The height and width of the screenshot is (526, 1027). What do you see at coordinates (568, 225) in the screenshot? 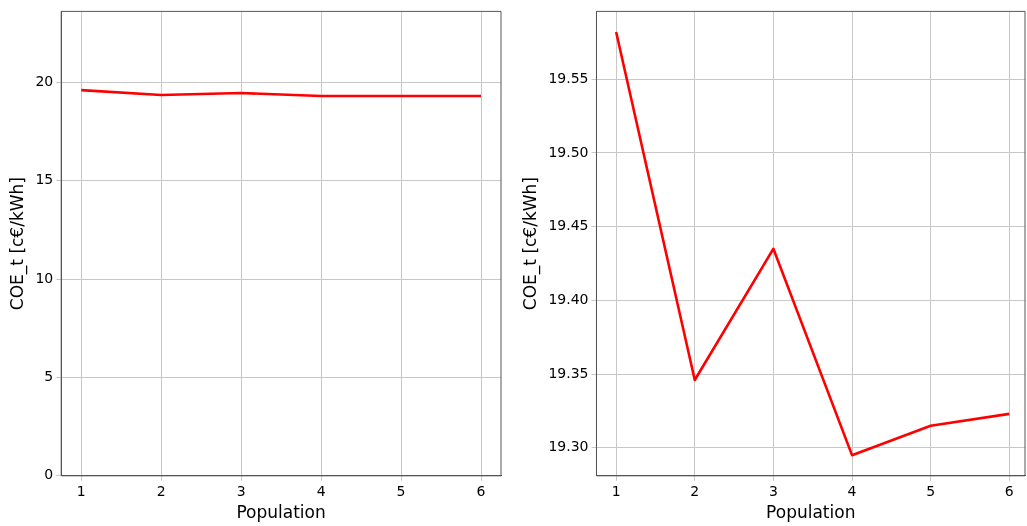
I see `y-tick-label: 19.45` at bounding box center [568, 225].